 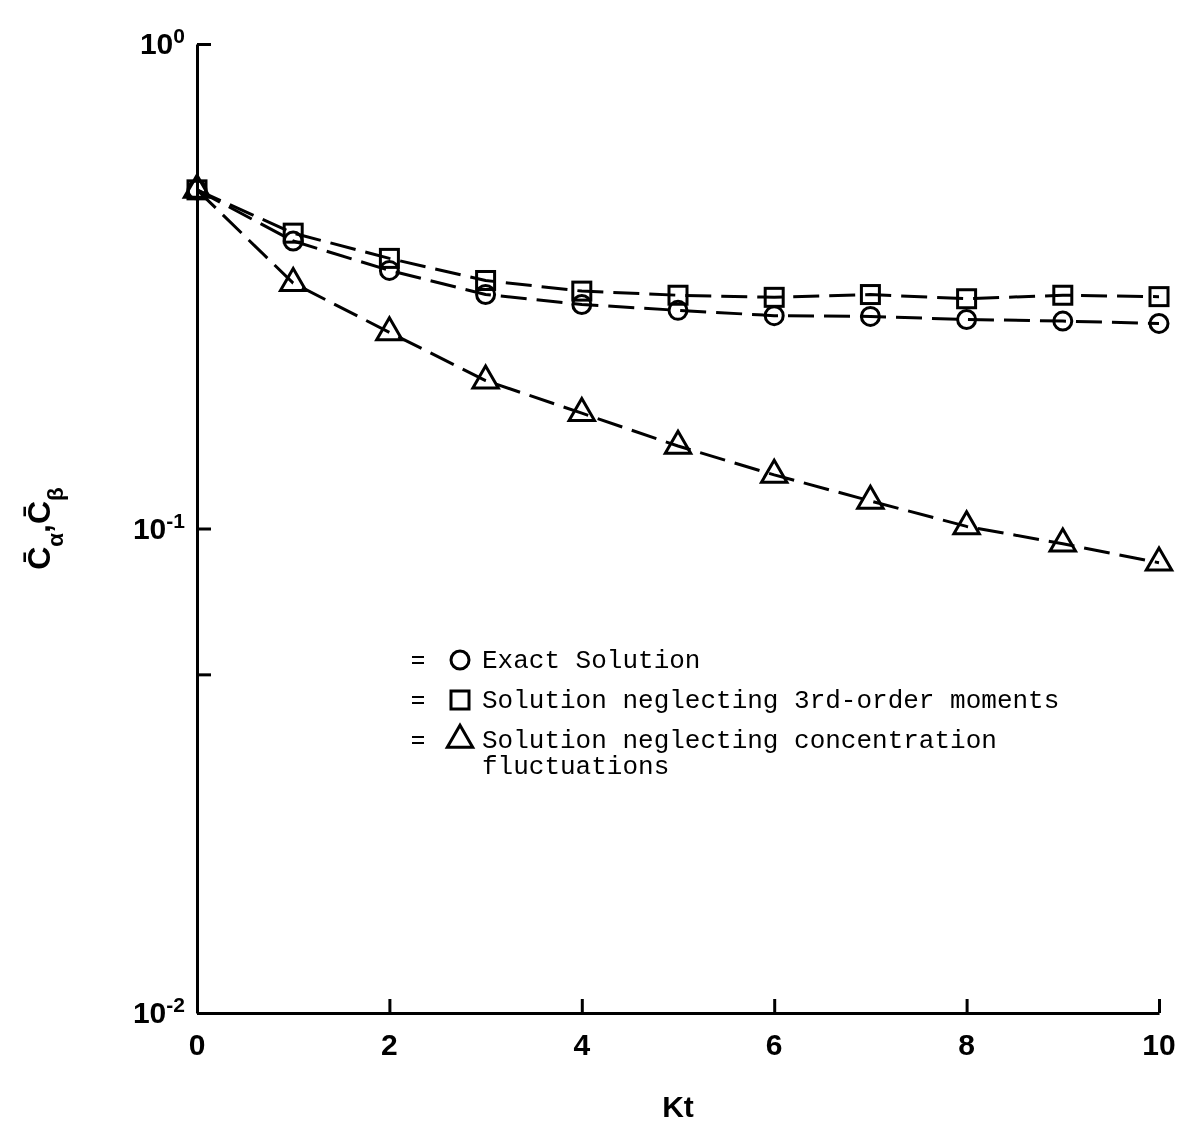 I want to click on legend-label: Solution neglecting concentration fluctuations, so click(x=739, y=754).